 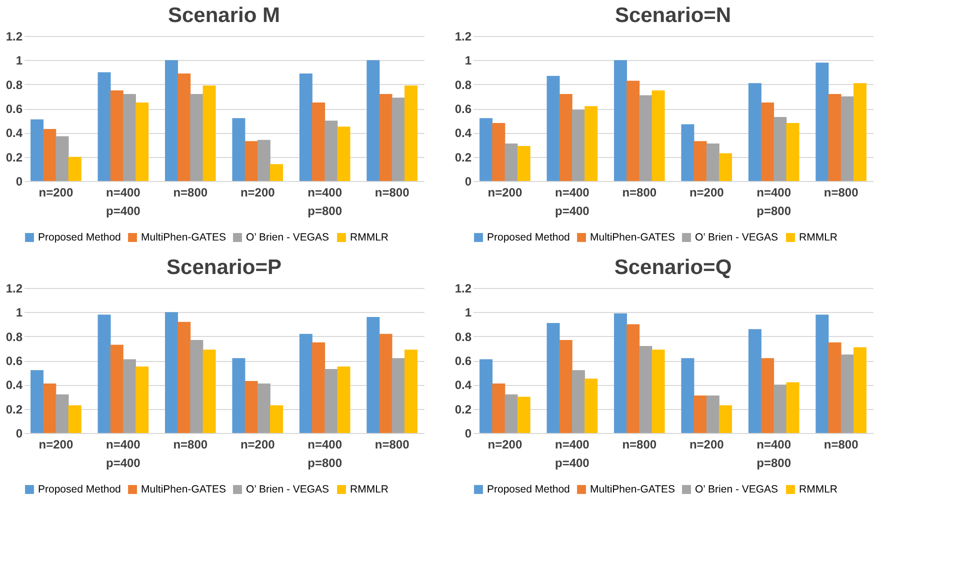 What do you see at coordinates (463, 337) in the screenshot?
I see `y-tick-label: 0.8` at bounding box center [463, 337].